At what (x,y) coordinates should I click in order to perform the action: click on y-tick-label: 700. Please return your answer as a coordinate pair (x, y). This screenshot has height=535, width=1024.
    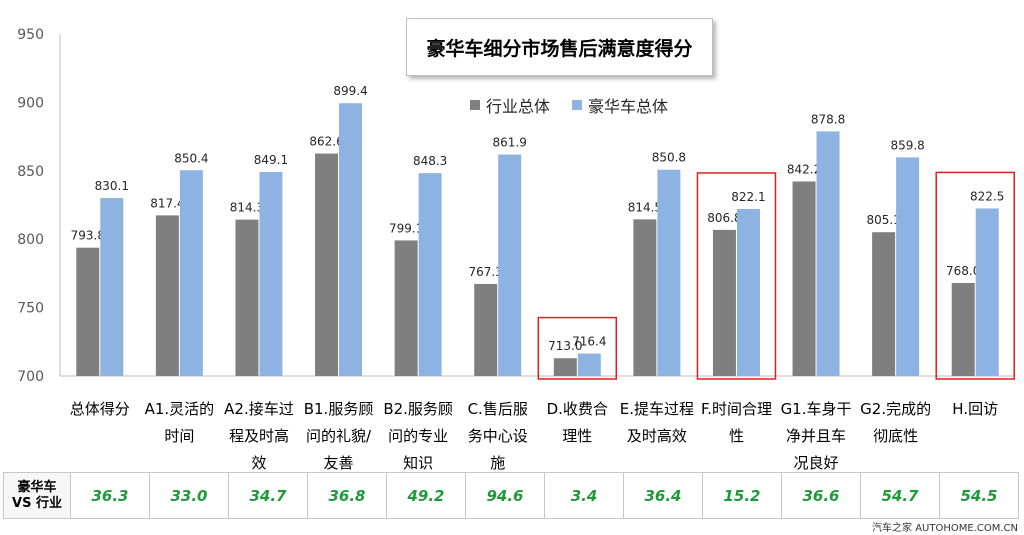
    Looking at the image, I should click on (30, 377).